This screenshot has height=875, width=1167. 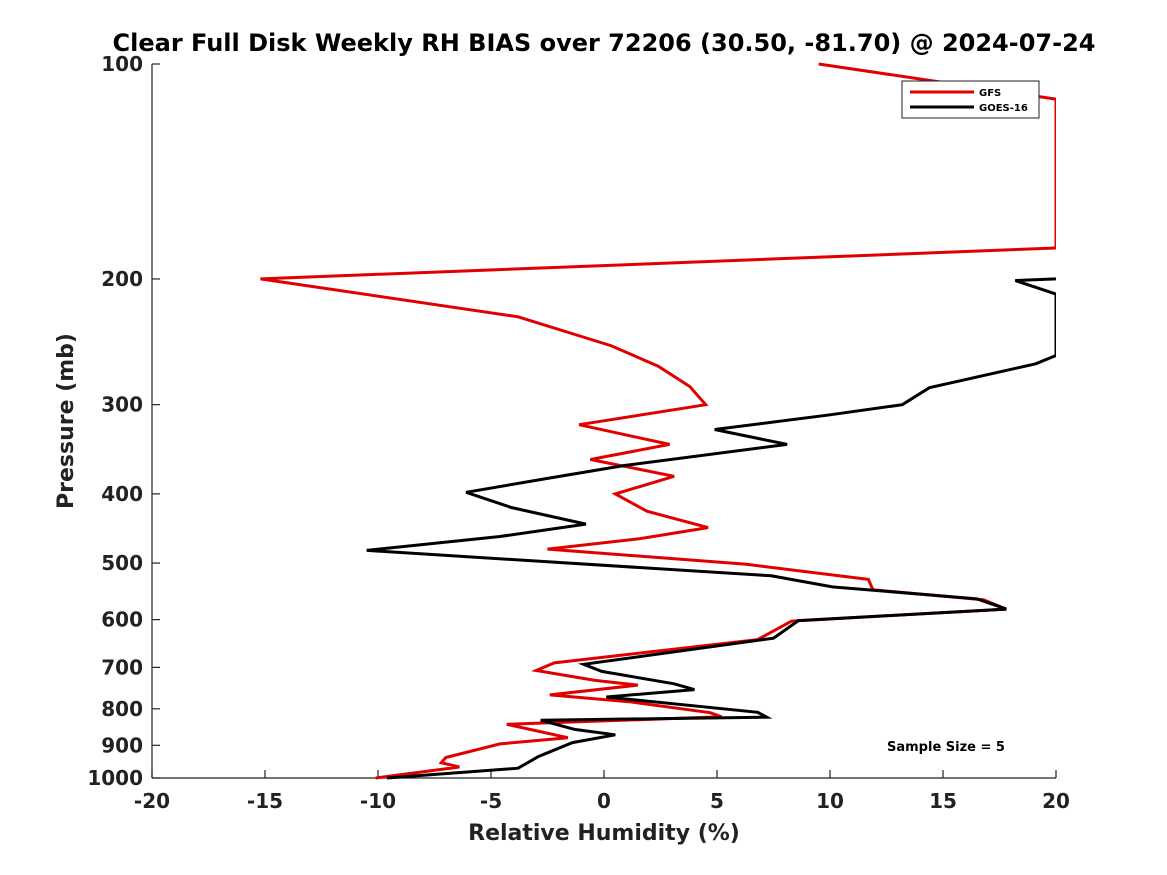 What do you see at coordinates (122, 494) in the screenshot?
I see `y-tick-label: 400` at bounding box center [122, 494].